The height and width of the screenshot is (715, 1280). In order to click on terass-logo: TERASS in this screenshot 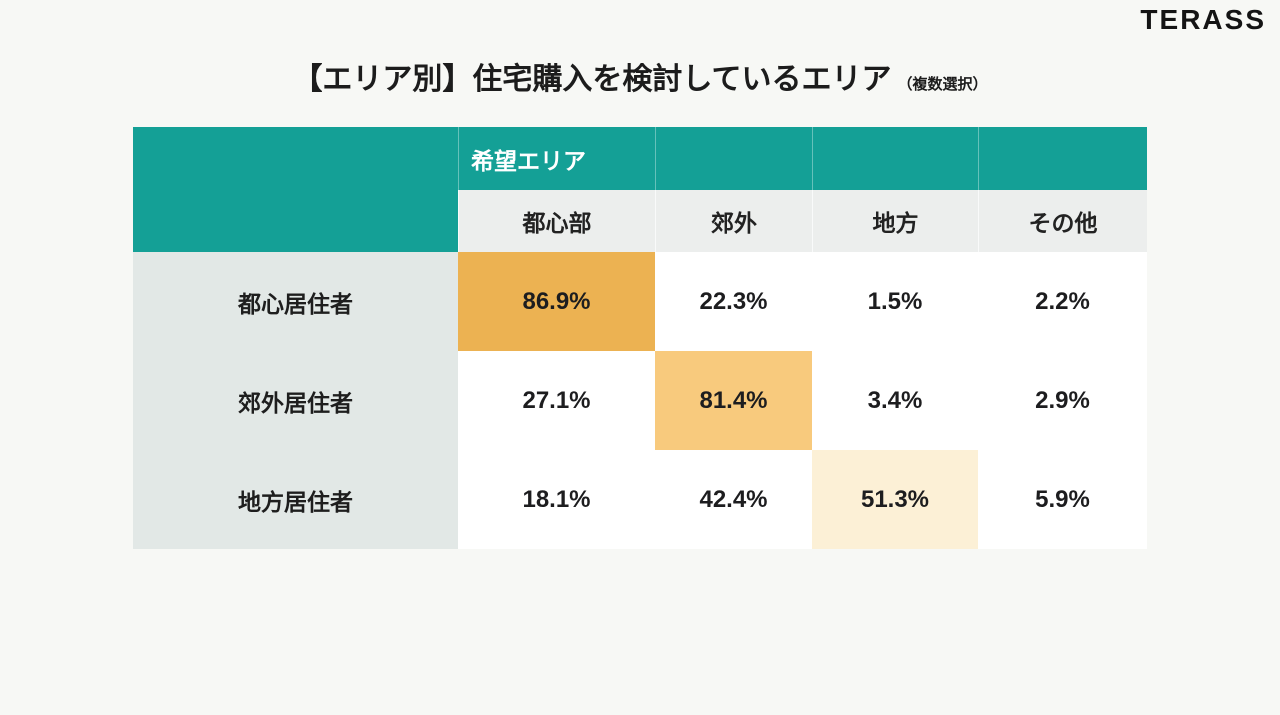, I will do `click(1203, 19)`.